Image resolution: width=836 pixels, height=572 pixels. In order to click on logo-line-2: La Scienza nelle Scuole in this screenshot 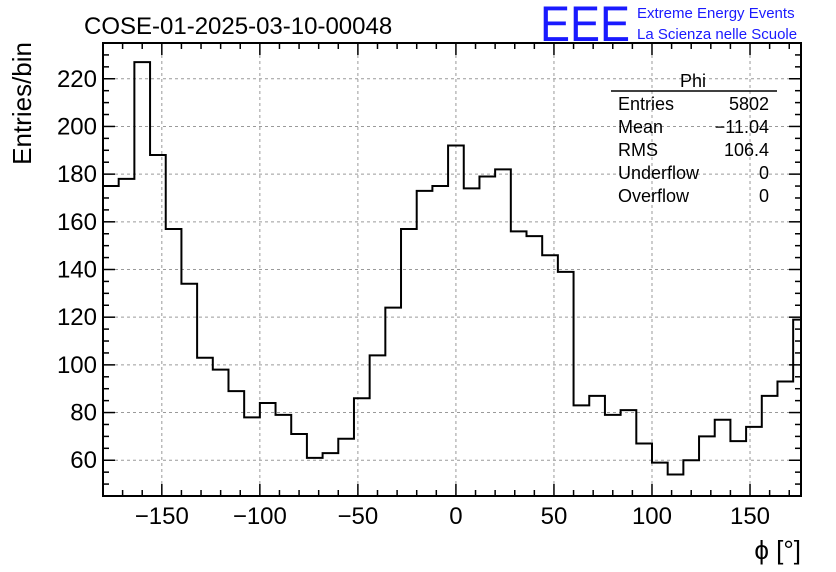, I will do `click(717, 34)`.